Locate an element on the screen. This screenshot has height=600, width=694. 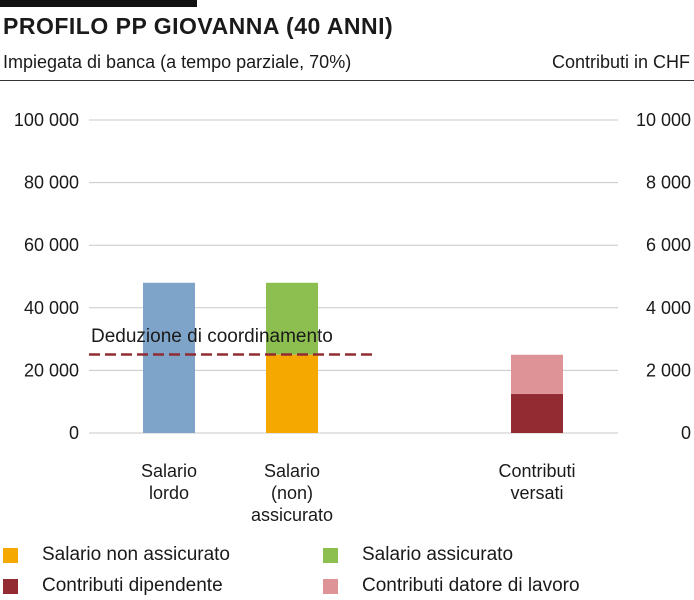
legend-item-contributi-dipendente: Contributi dipendente is located at coordinates (113, 586).